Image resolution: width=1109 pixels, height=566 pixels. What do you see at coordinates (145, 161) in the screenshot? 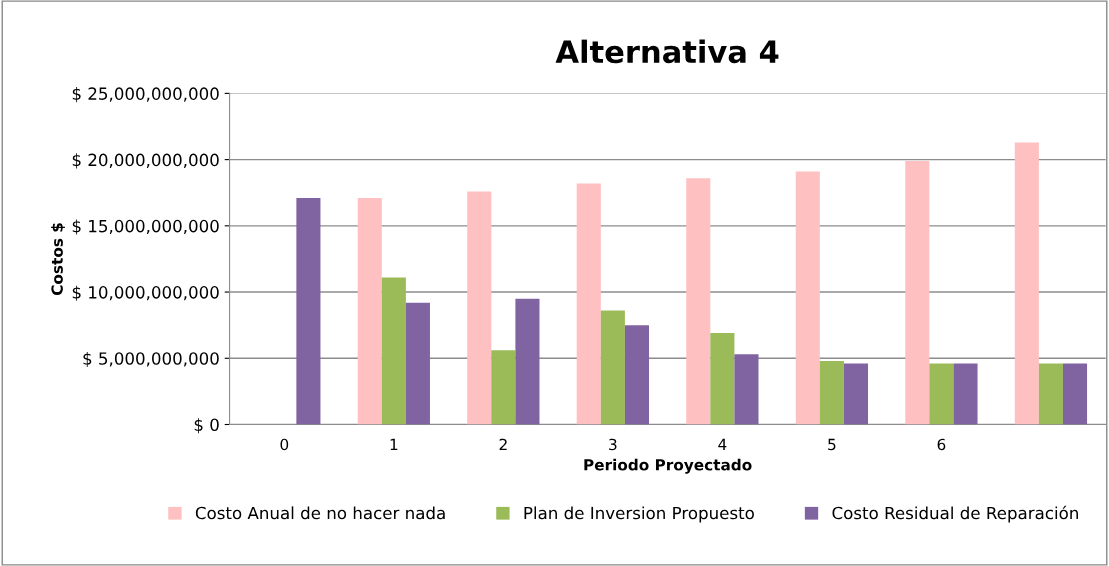
I see `y-tick-label: $ 20,000,000,000` at bounding box center [145, 161].